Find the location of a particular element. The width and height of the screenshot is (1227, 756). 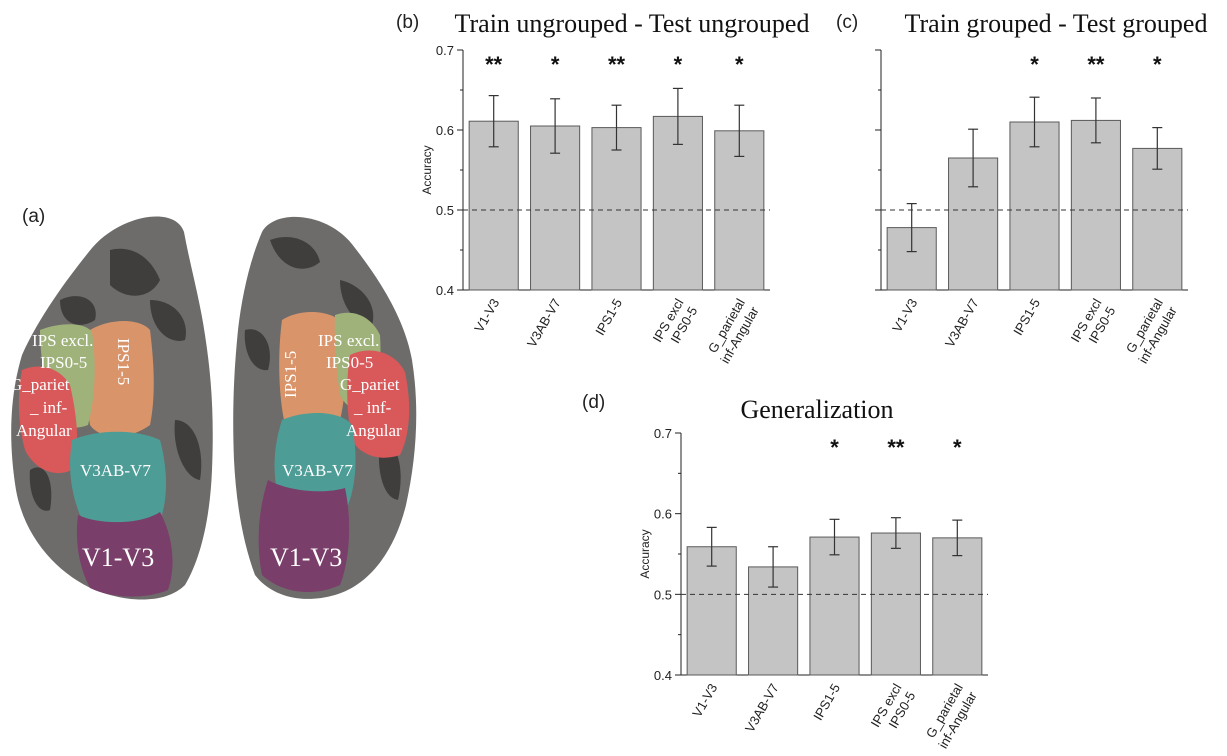

brain-left-label-ips1-5: IPS1-5 is located at coordinates (123, 361).